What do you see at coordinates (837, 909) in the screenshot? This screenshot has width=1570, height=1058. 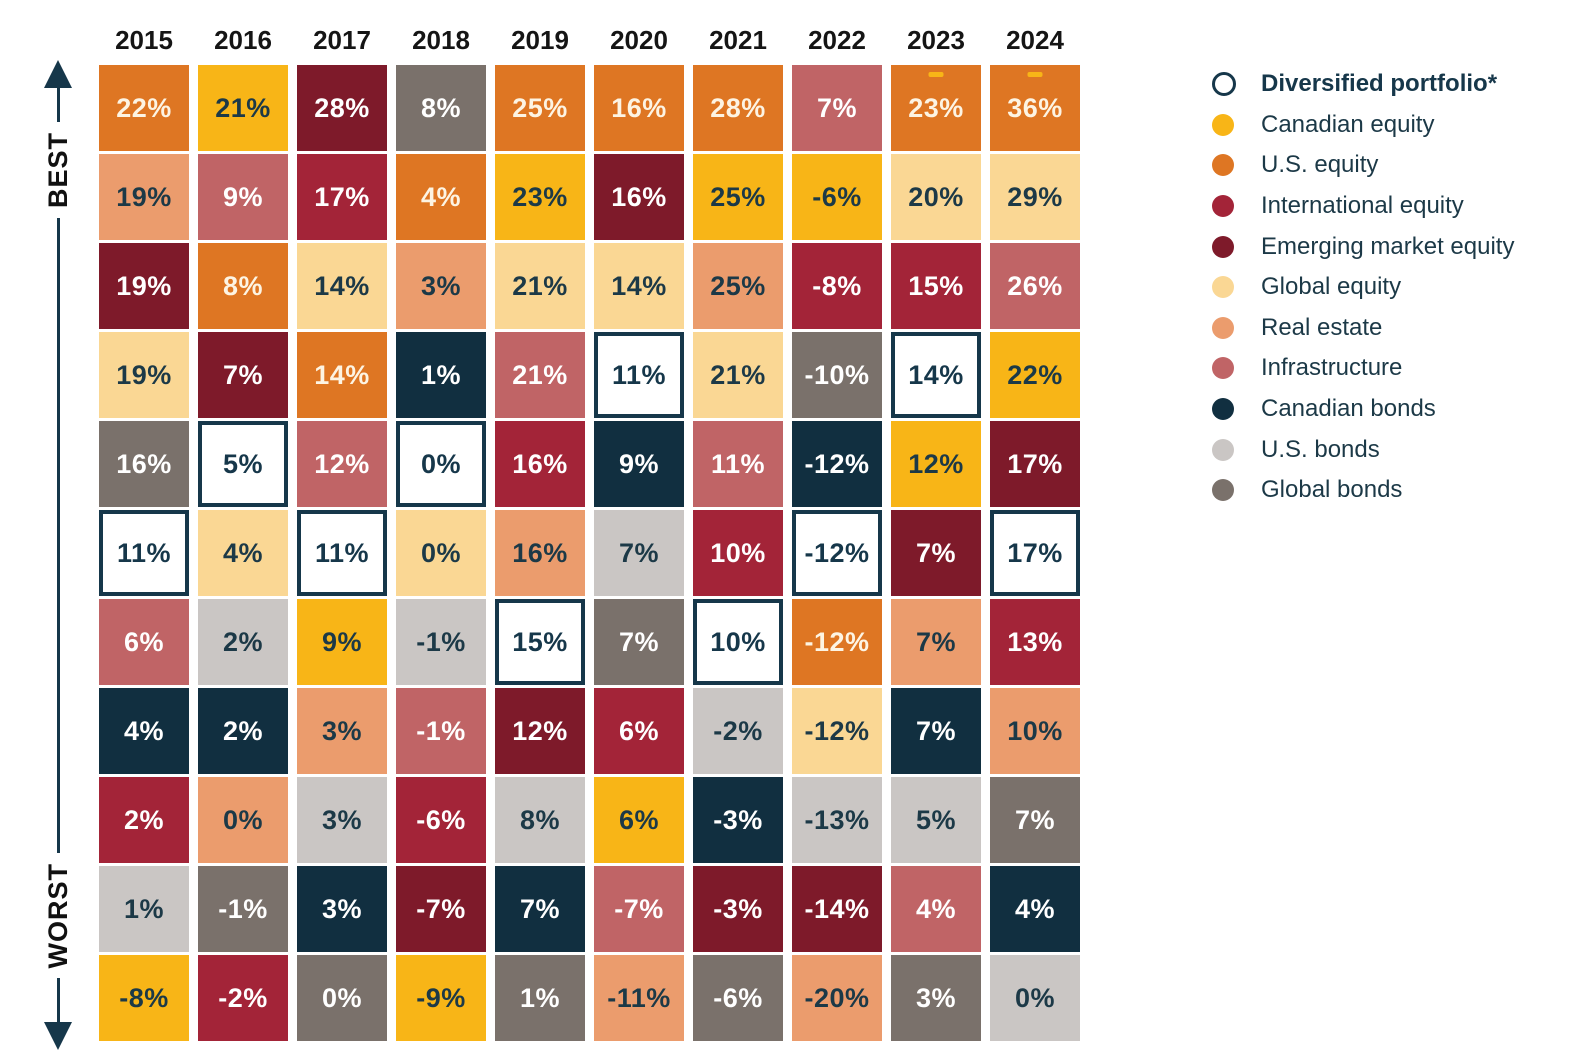 I see `return-cell: -14%` at bounding box center [837, 909].